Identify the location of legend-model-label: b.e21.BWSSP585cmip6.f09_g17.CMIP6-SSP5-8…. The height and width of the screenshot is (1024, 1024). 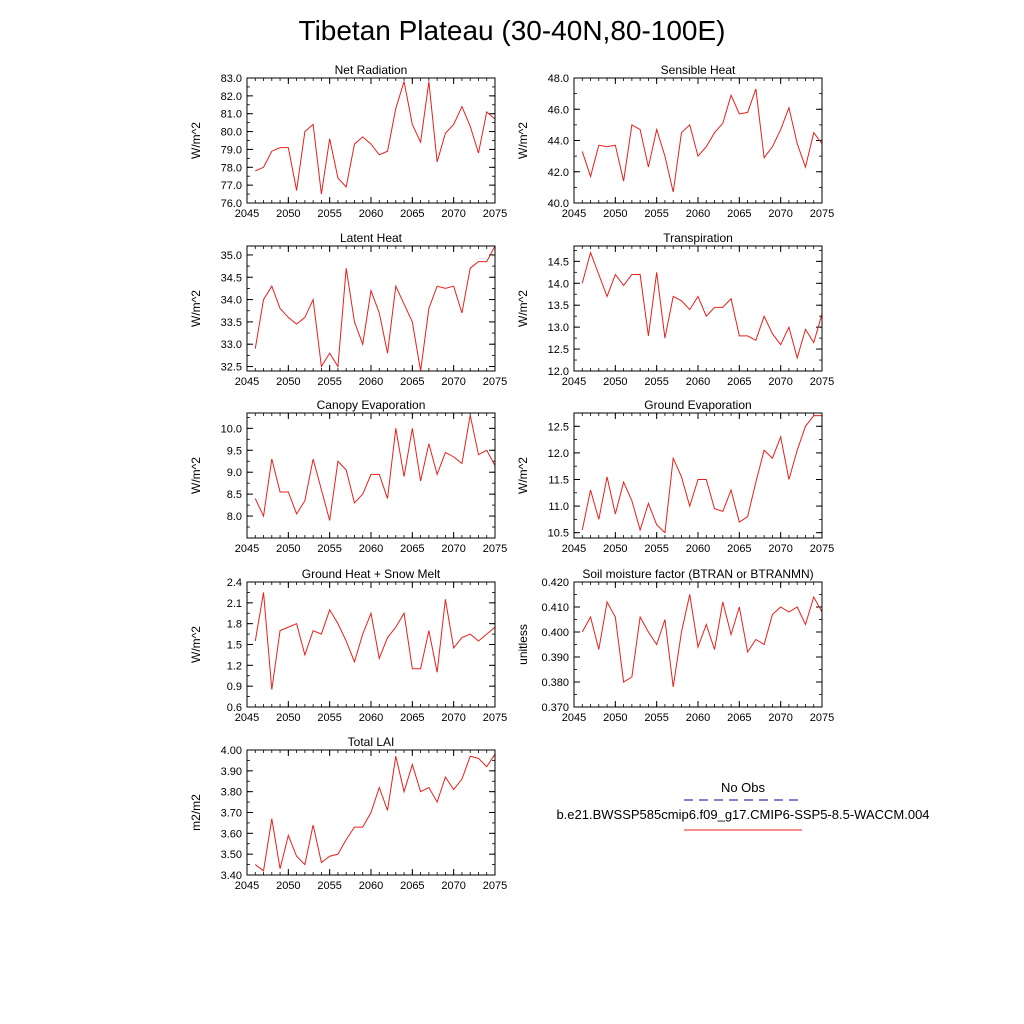
(742, 814).